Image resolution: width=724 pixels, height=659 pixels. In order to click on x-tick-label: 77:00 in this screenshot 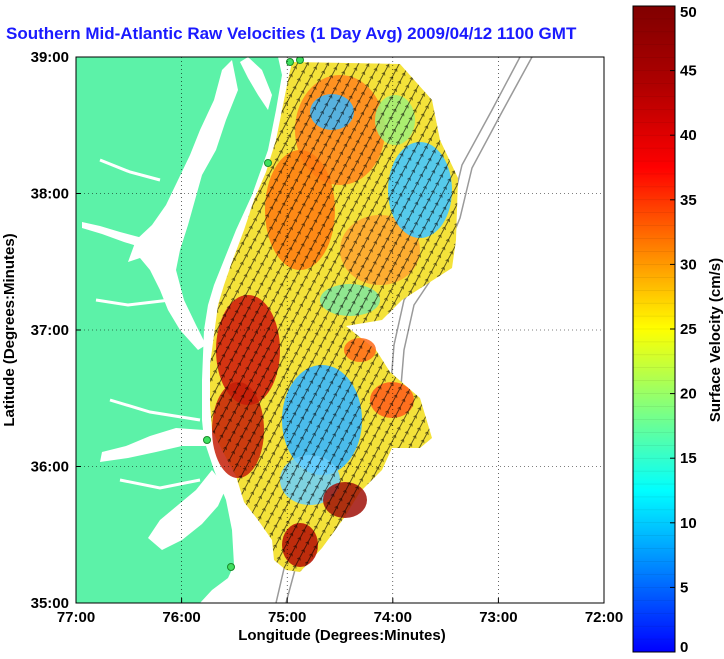, I will do `click(76, 617)`.